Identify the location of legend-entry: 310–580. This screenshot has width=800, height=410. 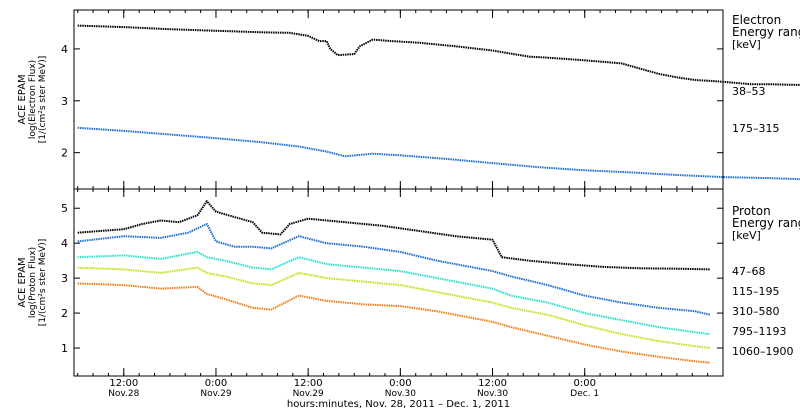
(756, 311).